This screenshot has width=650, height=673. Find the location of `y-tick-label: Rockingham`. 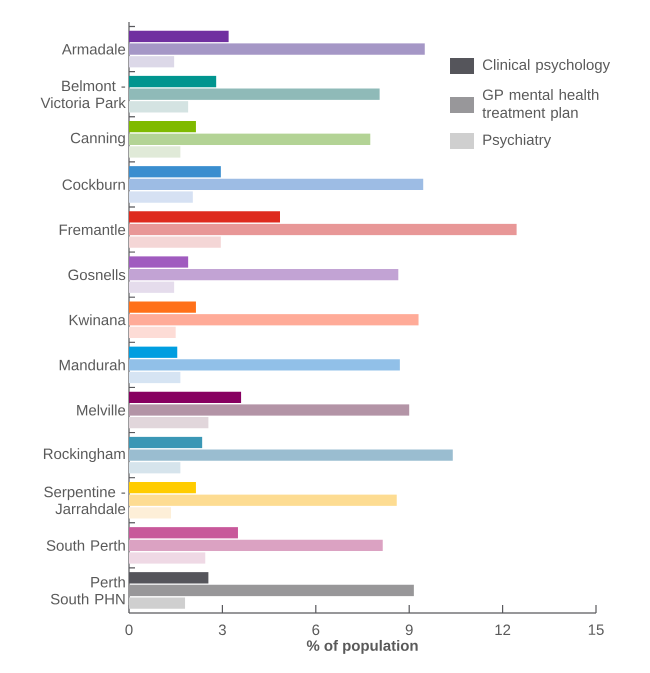

y-tick-label: Rockingham is located at coordinates (84, 455).